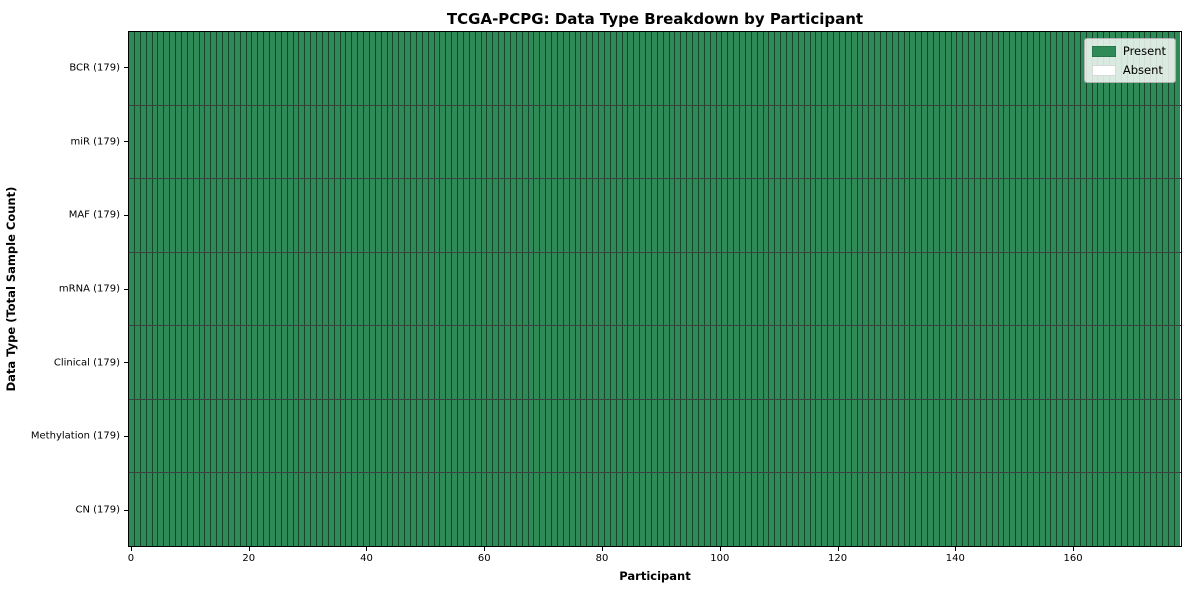  I want to click on legend-swatch, so click(1103, 51).